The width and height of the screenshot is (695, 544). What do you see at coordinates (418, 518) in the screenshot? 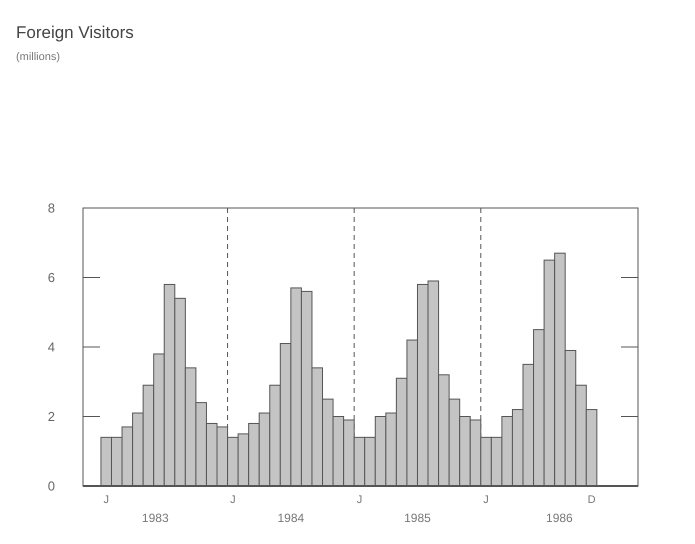
I see `text: 1985` at bounding box center [418, 518].